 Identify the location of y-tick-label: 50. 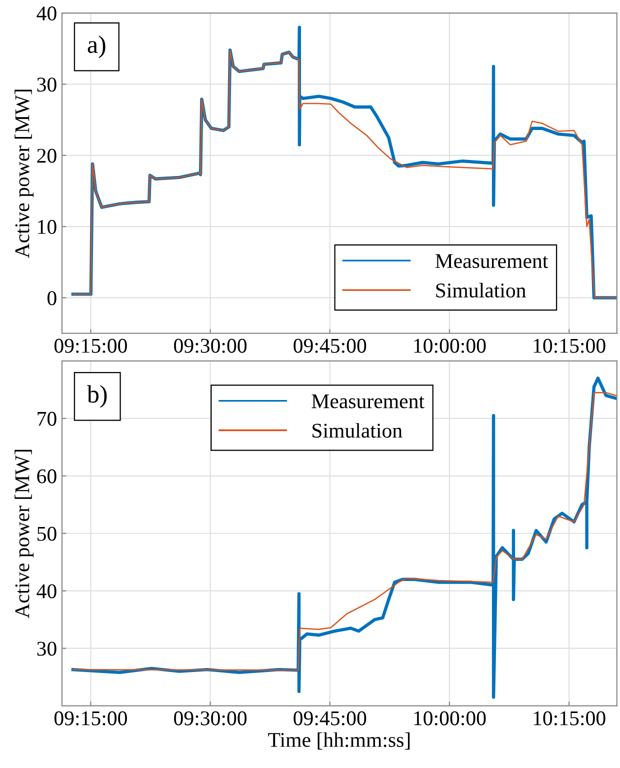
(47, 533).